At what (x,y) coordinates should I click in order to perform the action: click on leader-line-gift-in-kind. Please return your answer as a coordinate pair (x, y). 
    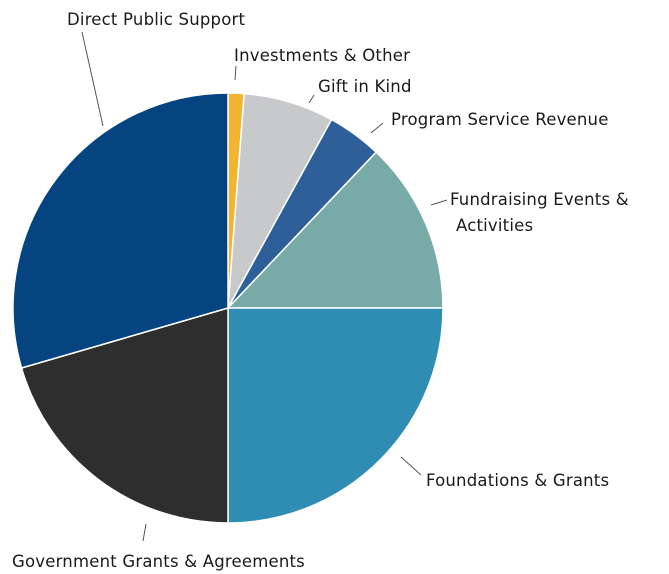
    Looking at the image, I should click on (311, 99).